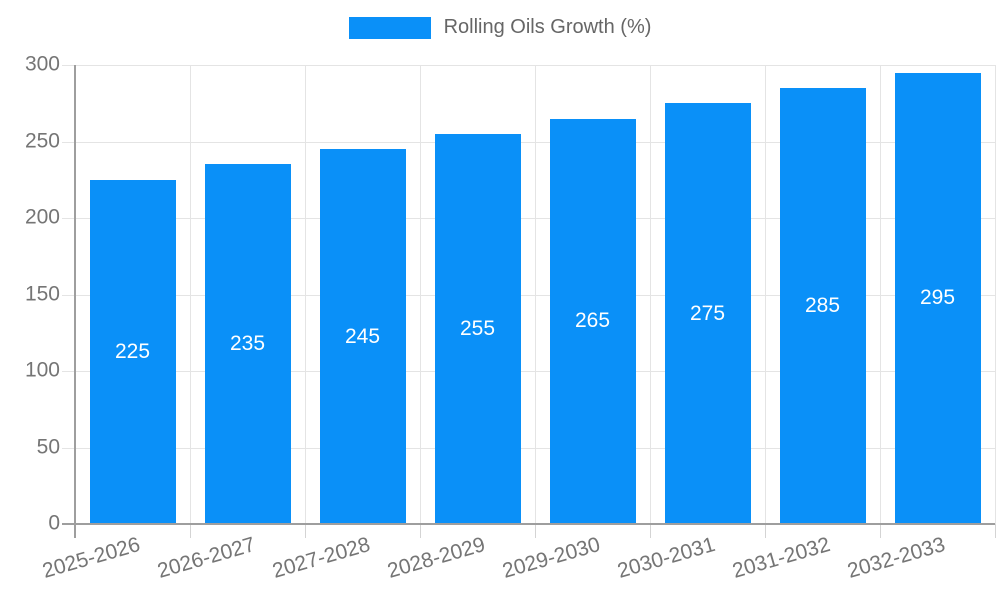 This screenshot has height=600, width=1000. I want to click on bar-value-label: 255, so click(477, 328).